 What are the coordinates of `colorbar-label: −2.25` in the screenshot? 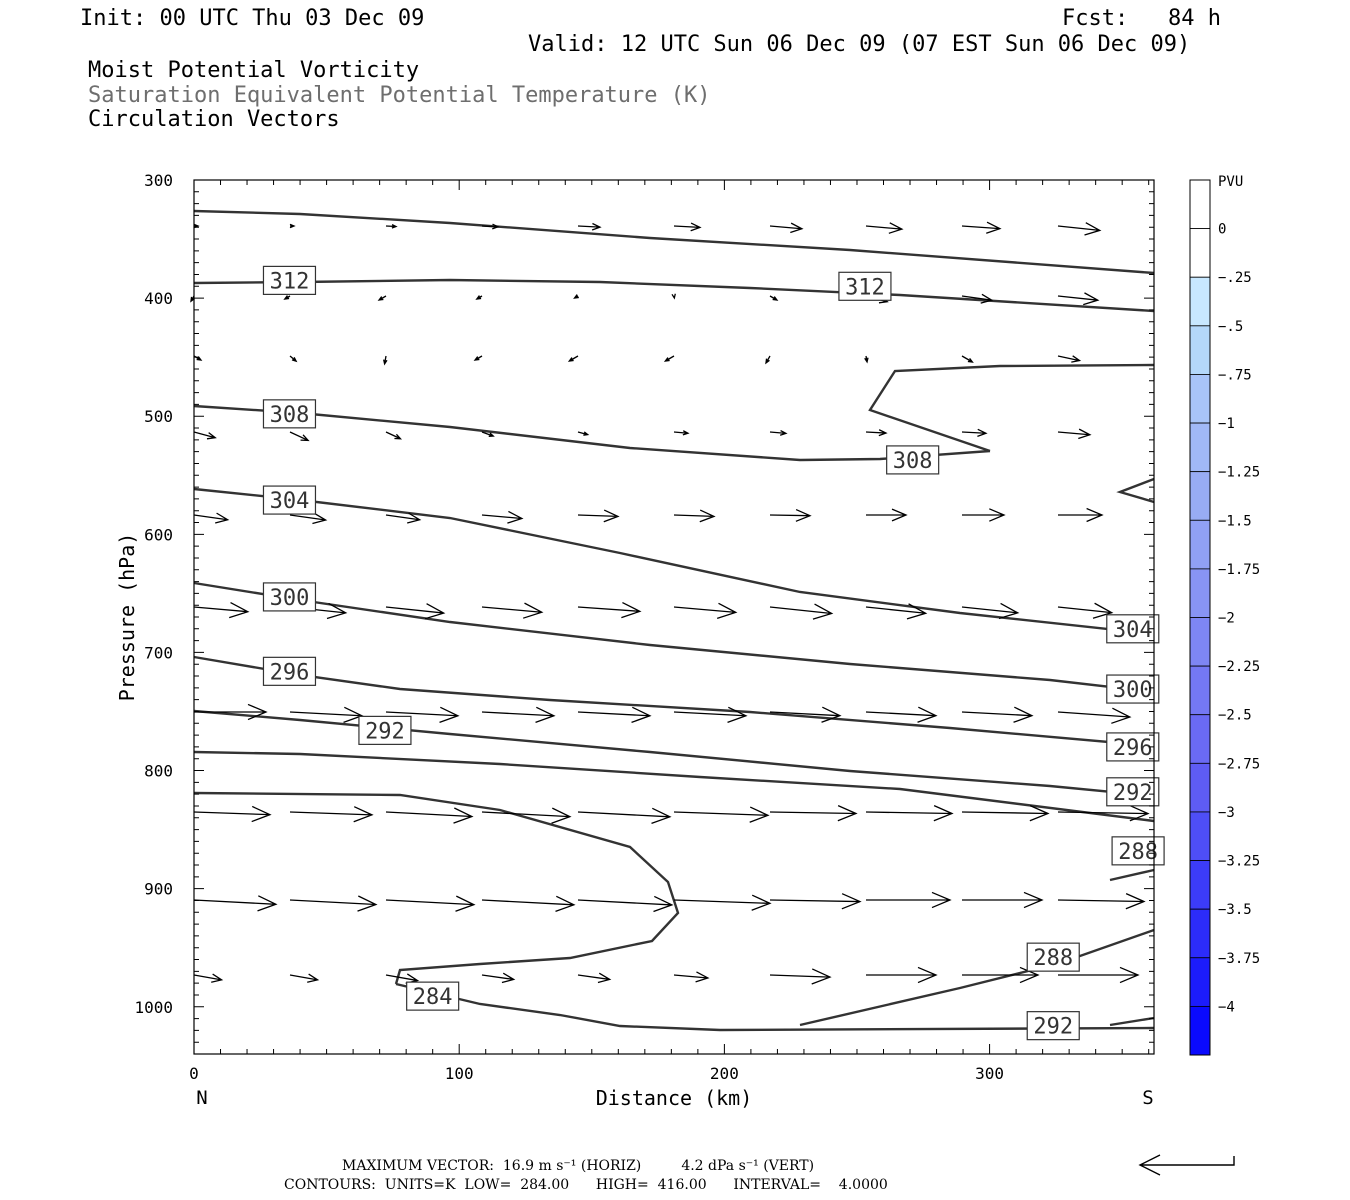 It's located at (1239, 667).